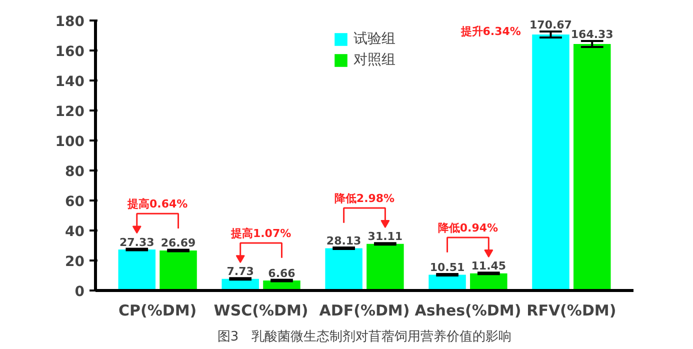  I want to click on legend-label: 试验组, so click(375, 39).